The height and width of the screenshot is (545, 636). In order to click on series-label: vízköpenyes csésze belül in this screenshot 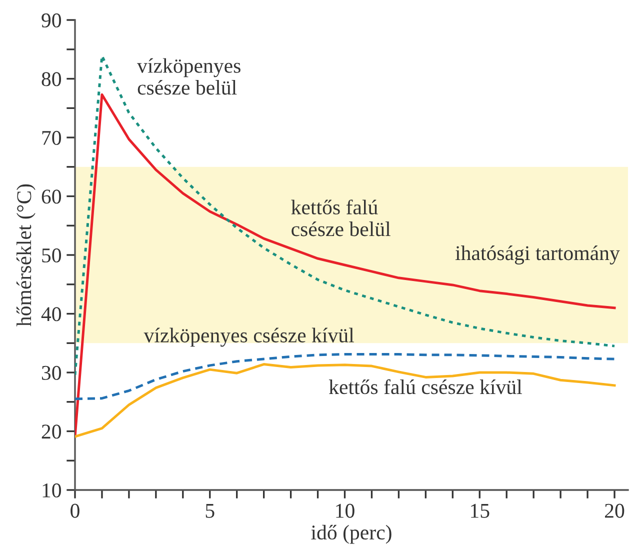, I will do `click(188, 76)`.